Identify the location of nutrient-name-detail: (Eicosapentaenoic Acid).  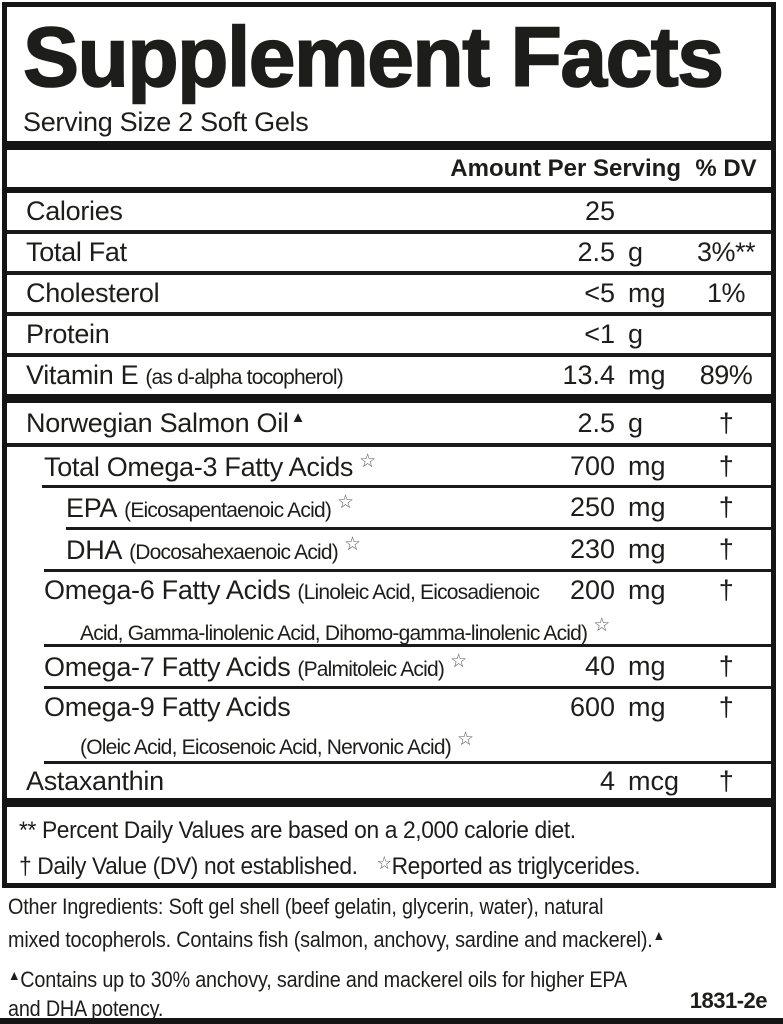
(228, 510).